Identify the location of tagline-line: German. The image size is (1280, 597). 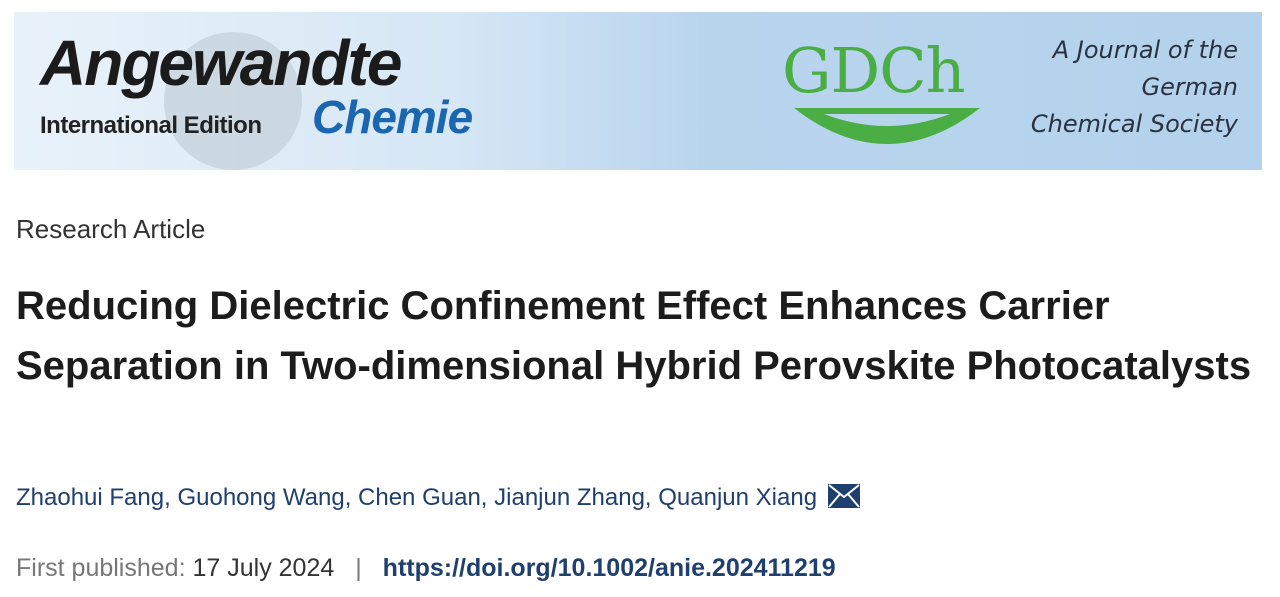
(1189, 87).